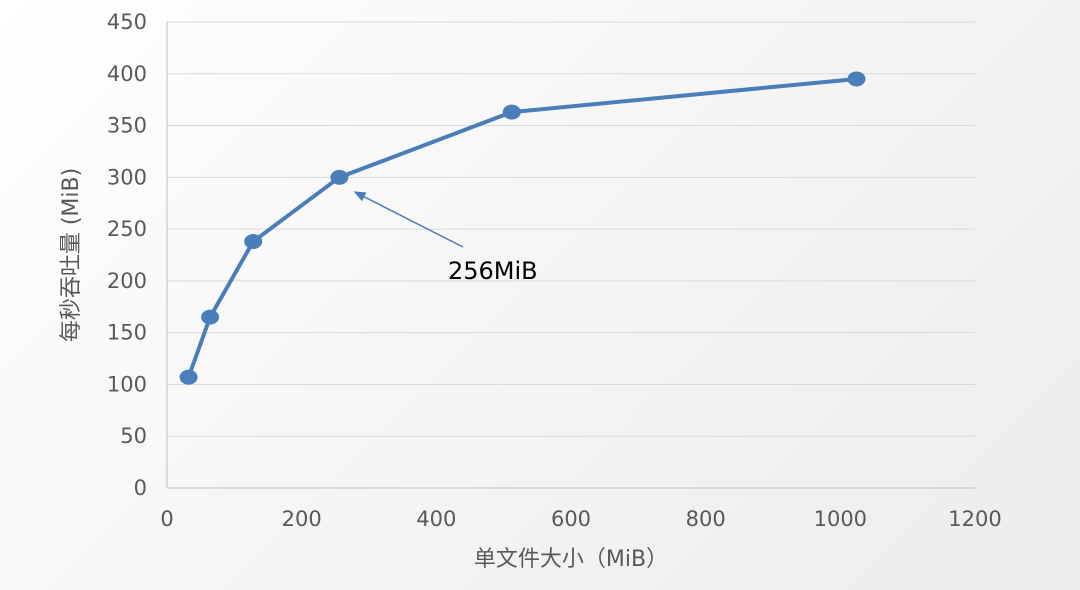 The image size is (1080, 590). What do you see at coordinates (974, 519) in the screenshot?
I see `x-tick-label: 1200` at bounding box center [974, 519].